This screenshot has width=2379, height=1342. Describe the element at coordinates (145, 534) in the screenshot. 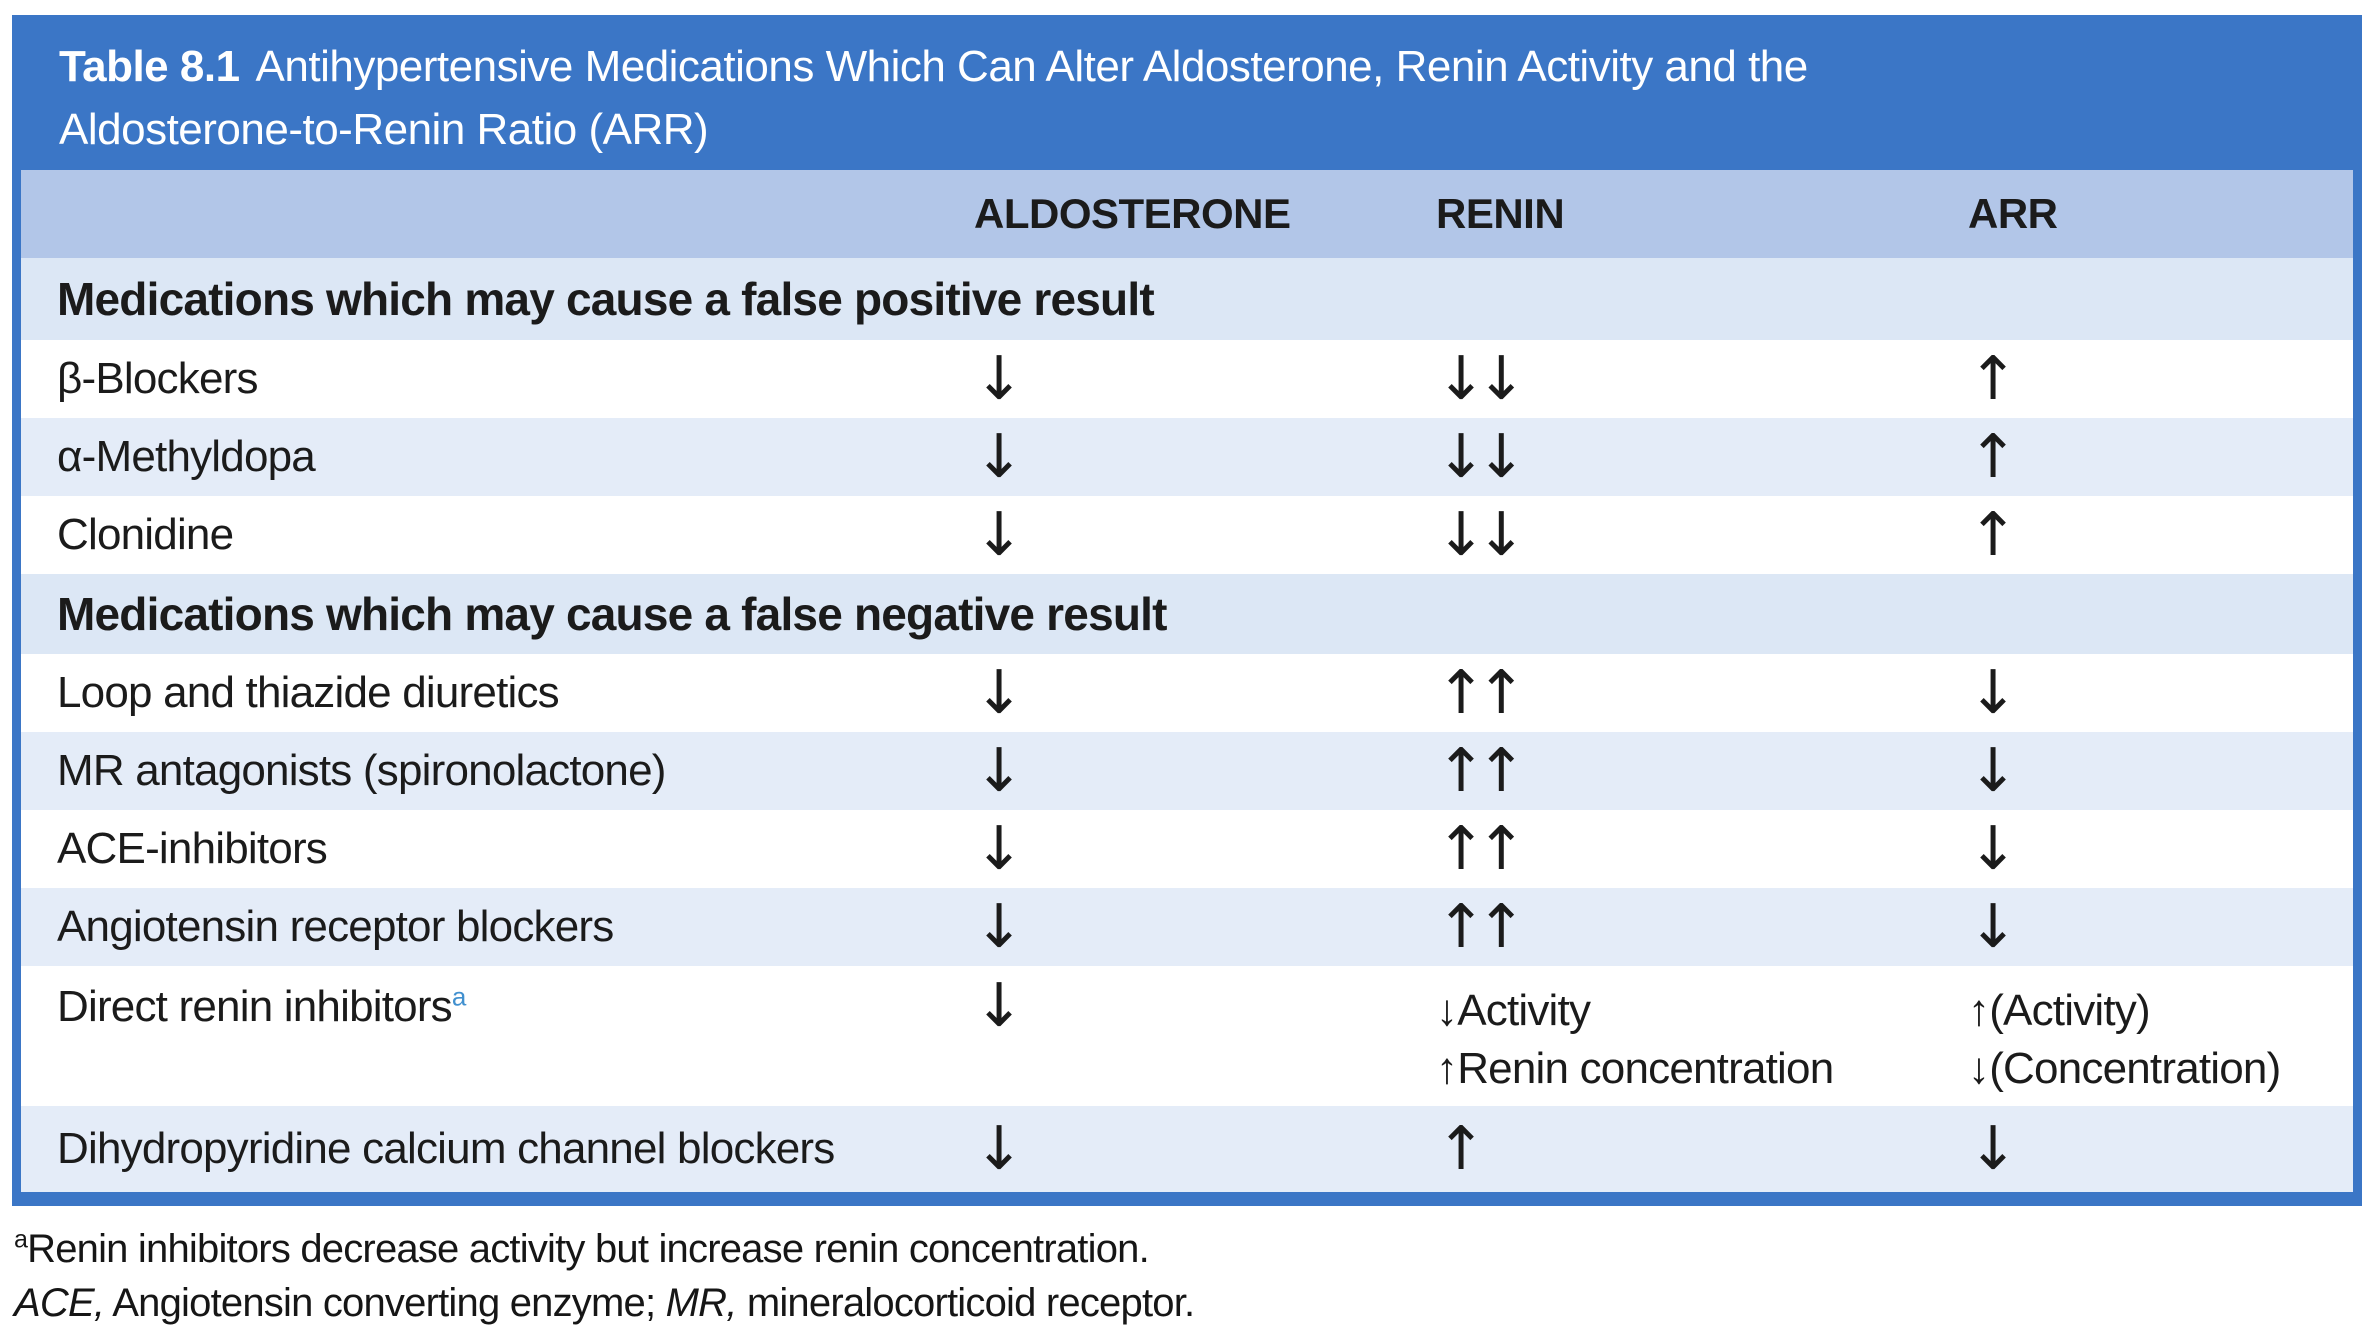

I see `medication-name: Clonidine` at that location.